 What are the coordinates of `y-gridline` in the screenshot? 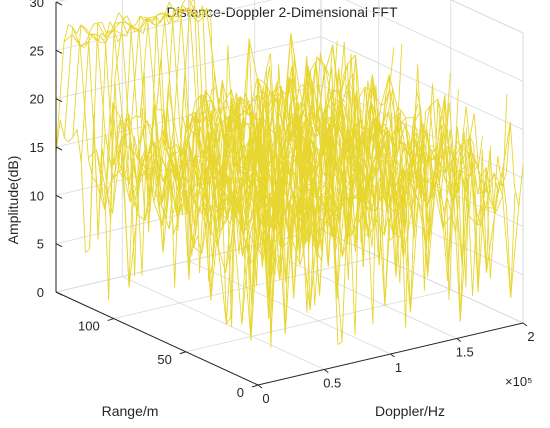 It's located at (246, 287).